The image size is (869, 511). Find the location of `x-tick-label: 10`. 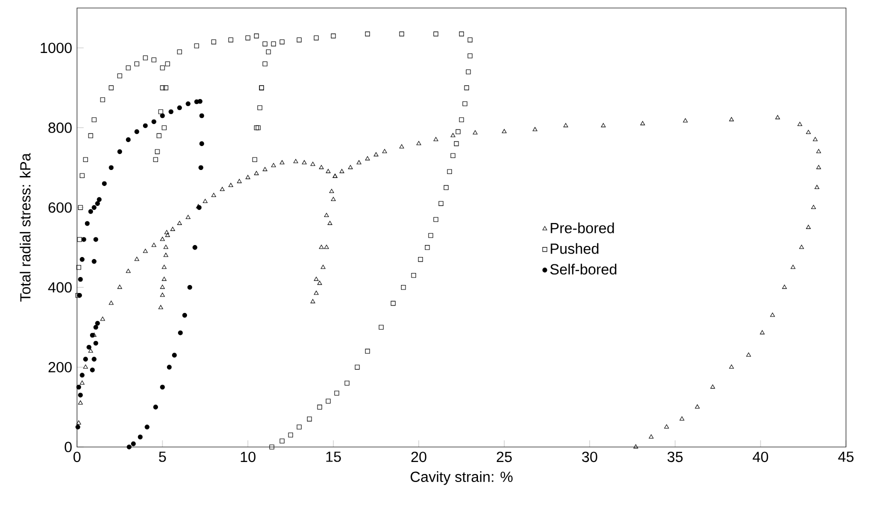

x-tick-label: 10 is located at coordinates (248, 457).